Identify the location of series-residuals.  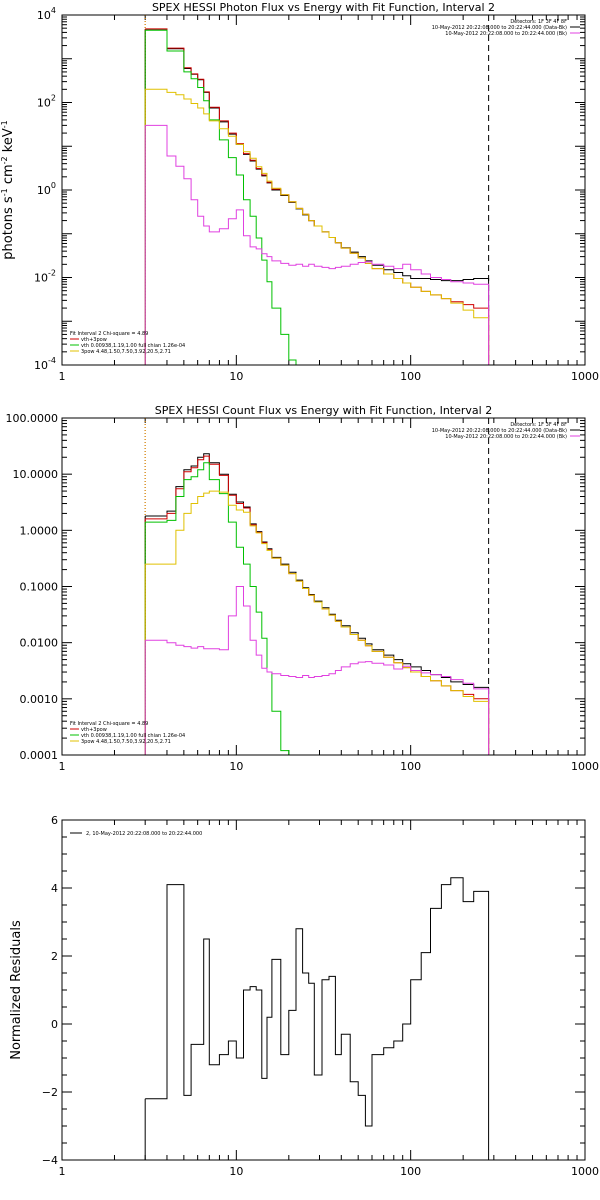
(317, 1018).